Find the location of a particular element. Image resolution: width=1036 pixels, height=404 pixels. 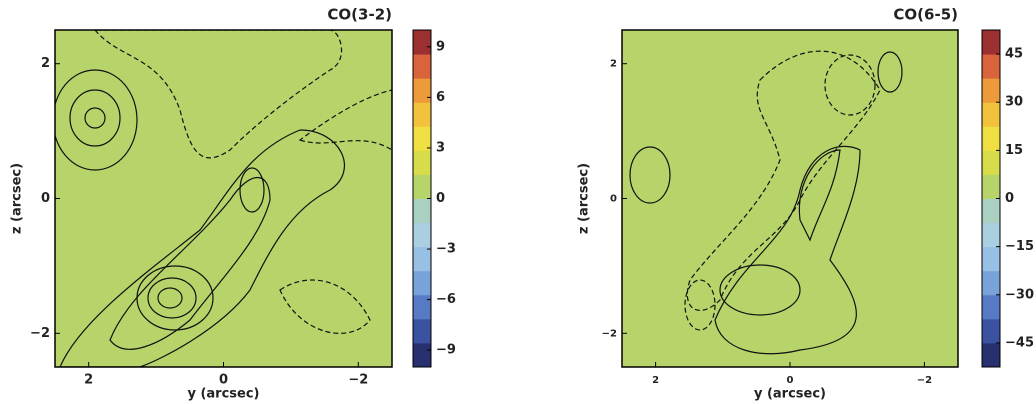

colorbar-tick-label: −6 is located at coordinates (446, 299).